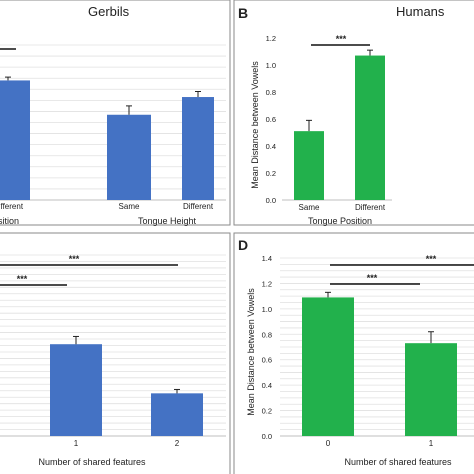  Describe the element at coordinates (243, 13) in the screenshot. I see `panel-b-letter: B` at that location.